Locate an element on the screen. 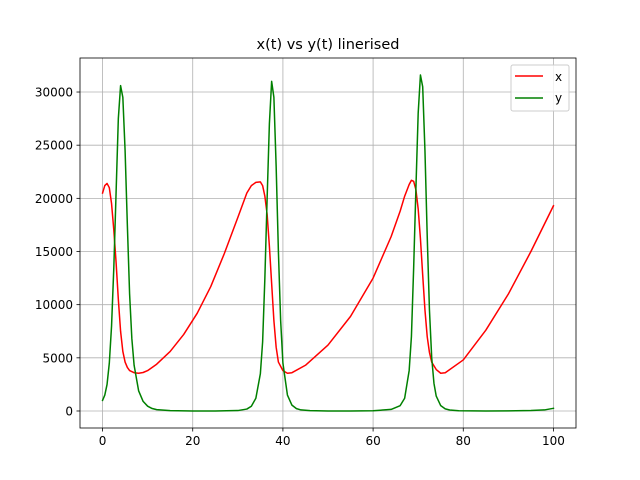  x-tick-label: 0 is located at coordinates (103, 441).